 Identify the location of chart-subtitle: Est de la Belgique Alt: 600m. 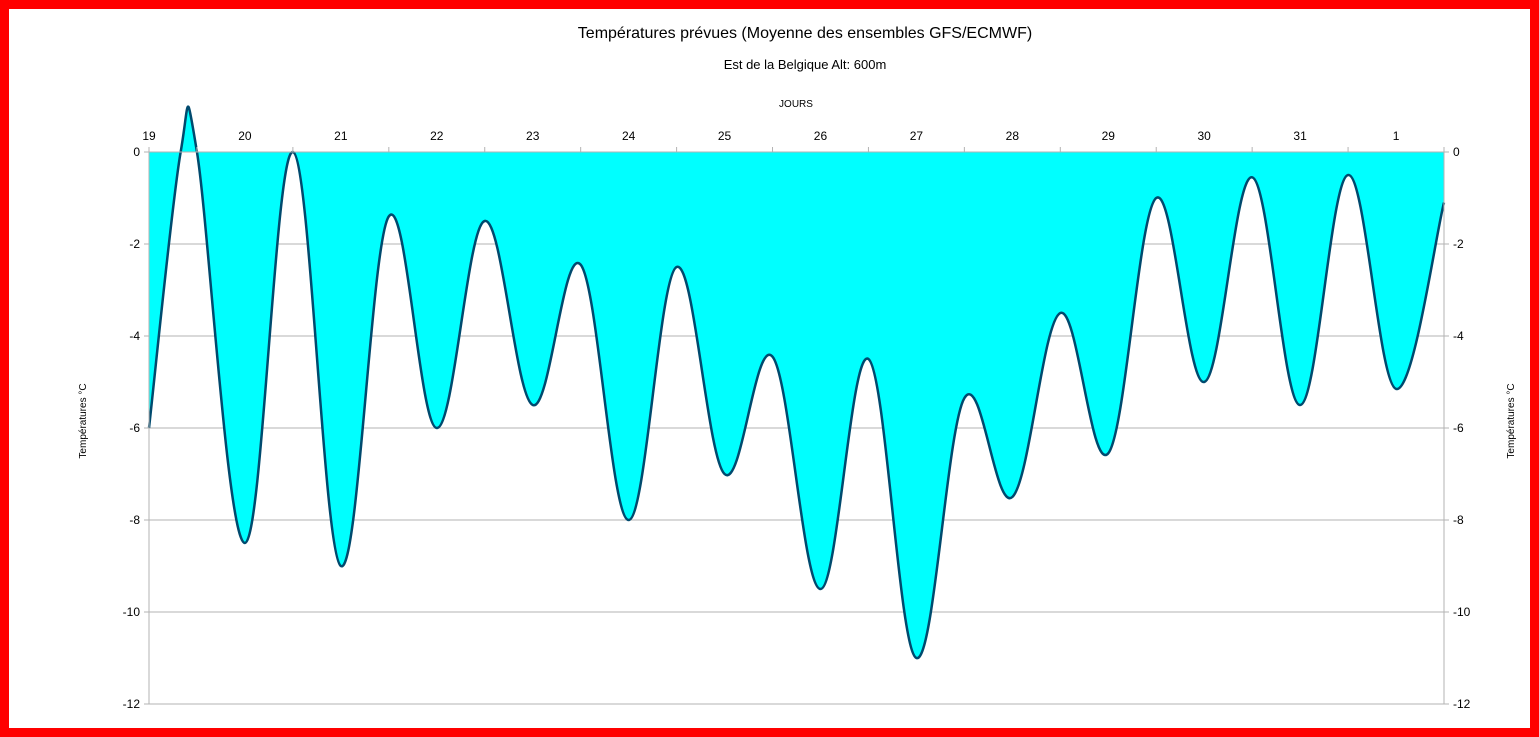
(805, 64).